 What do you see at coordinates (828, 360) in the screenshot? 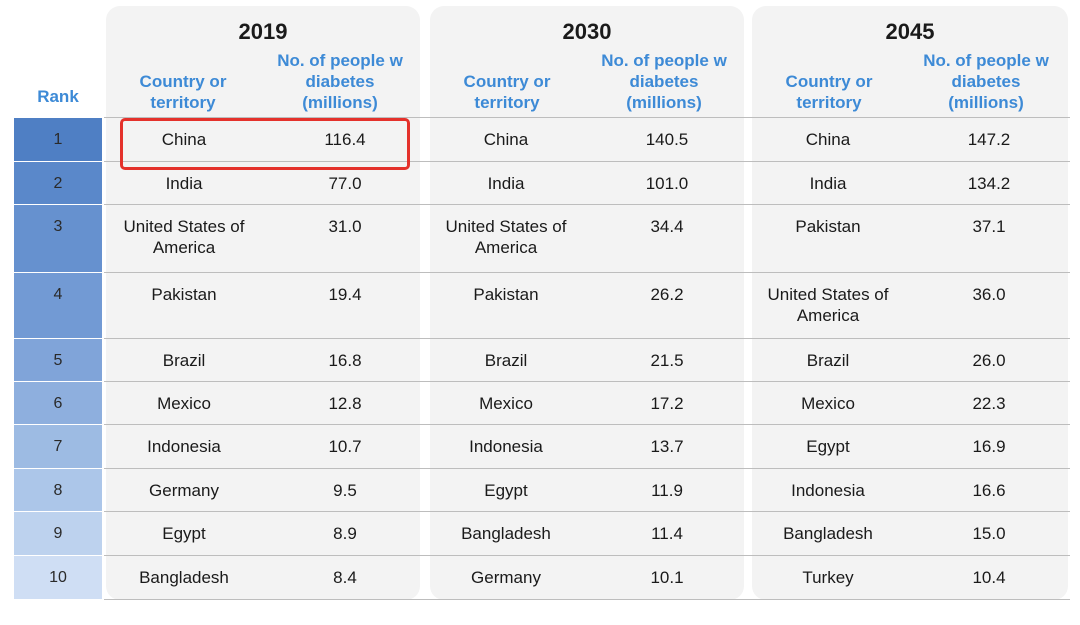
I see `country-cell-2045-rank-5: Brazil` at bounding box center [828, 360].